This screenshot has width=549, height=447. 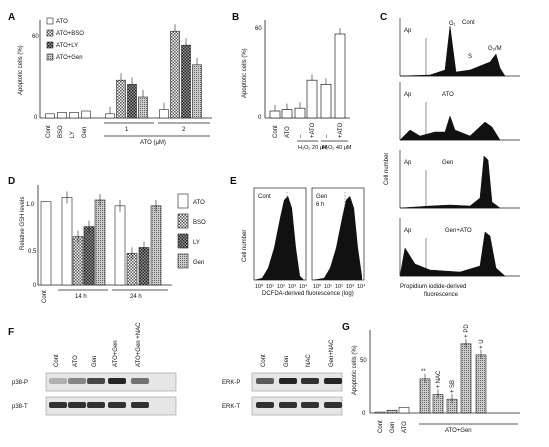 What do you see at coordinates (433, 287) in the screenshot?
I see `panel-c-xlabel-1: Propidium iodide-derived` at bounding box center [433, 287].